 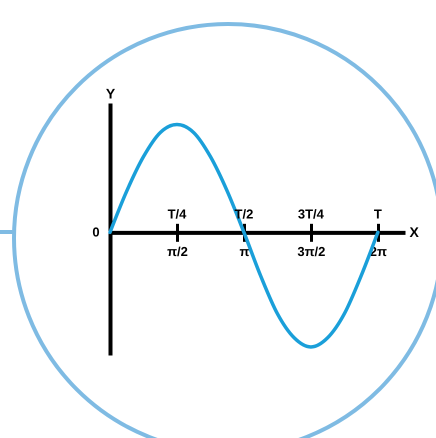 I want to click on annotation: 3T/4, so click(x=311, y=214).